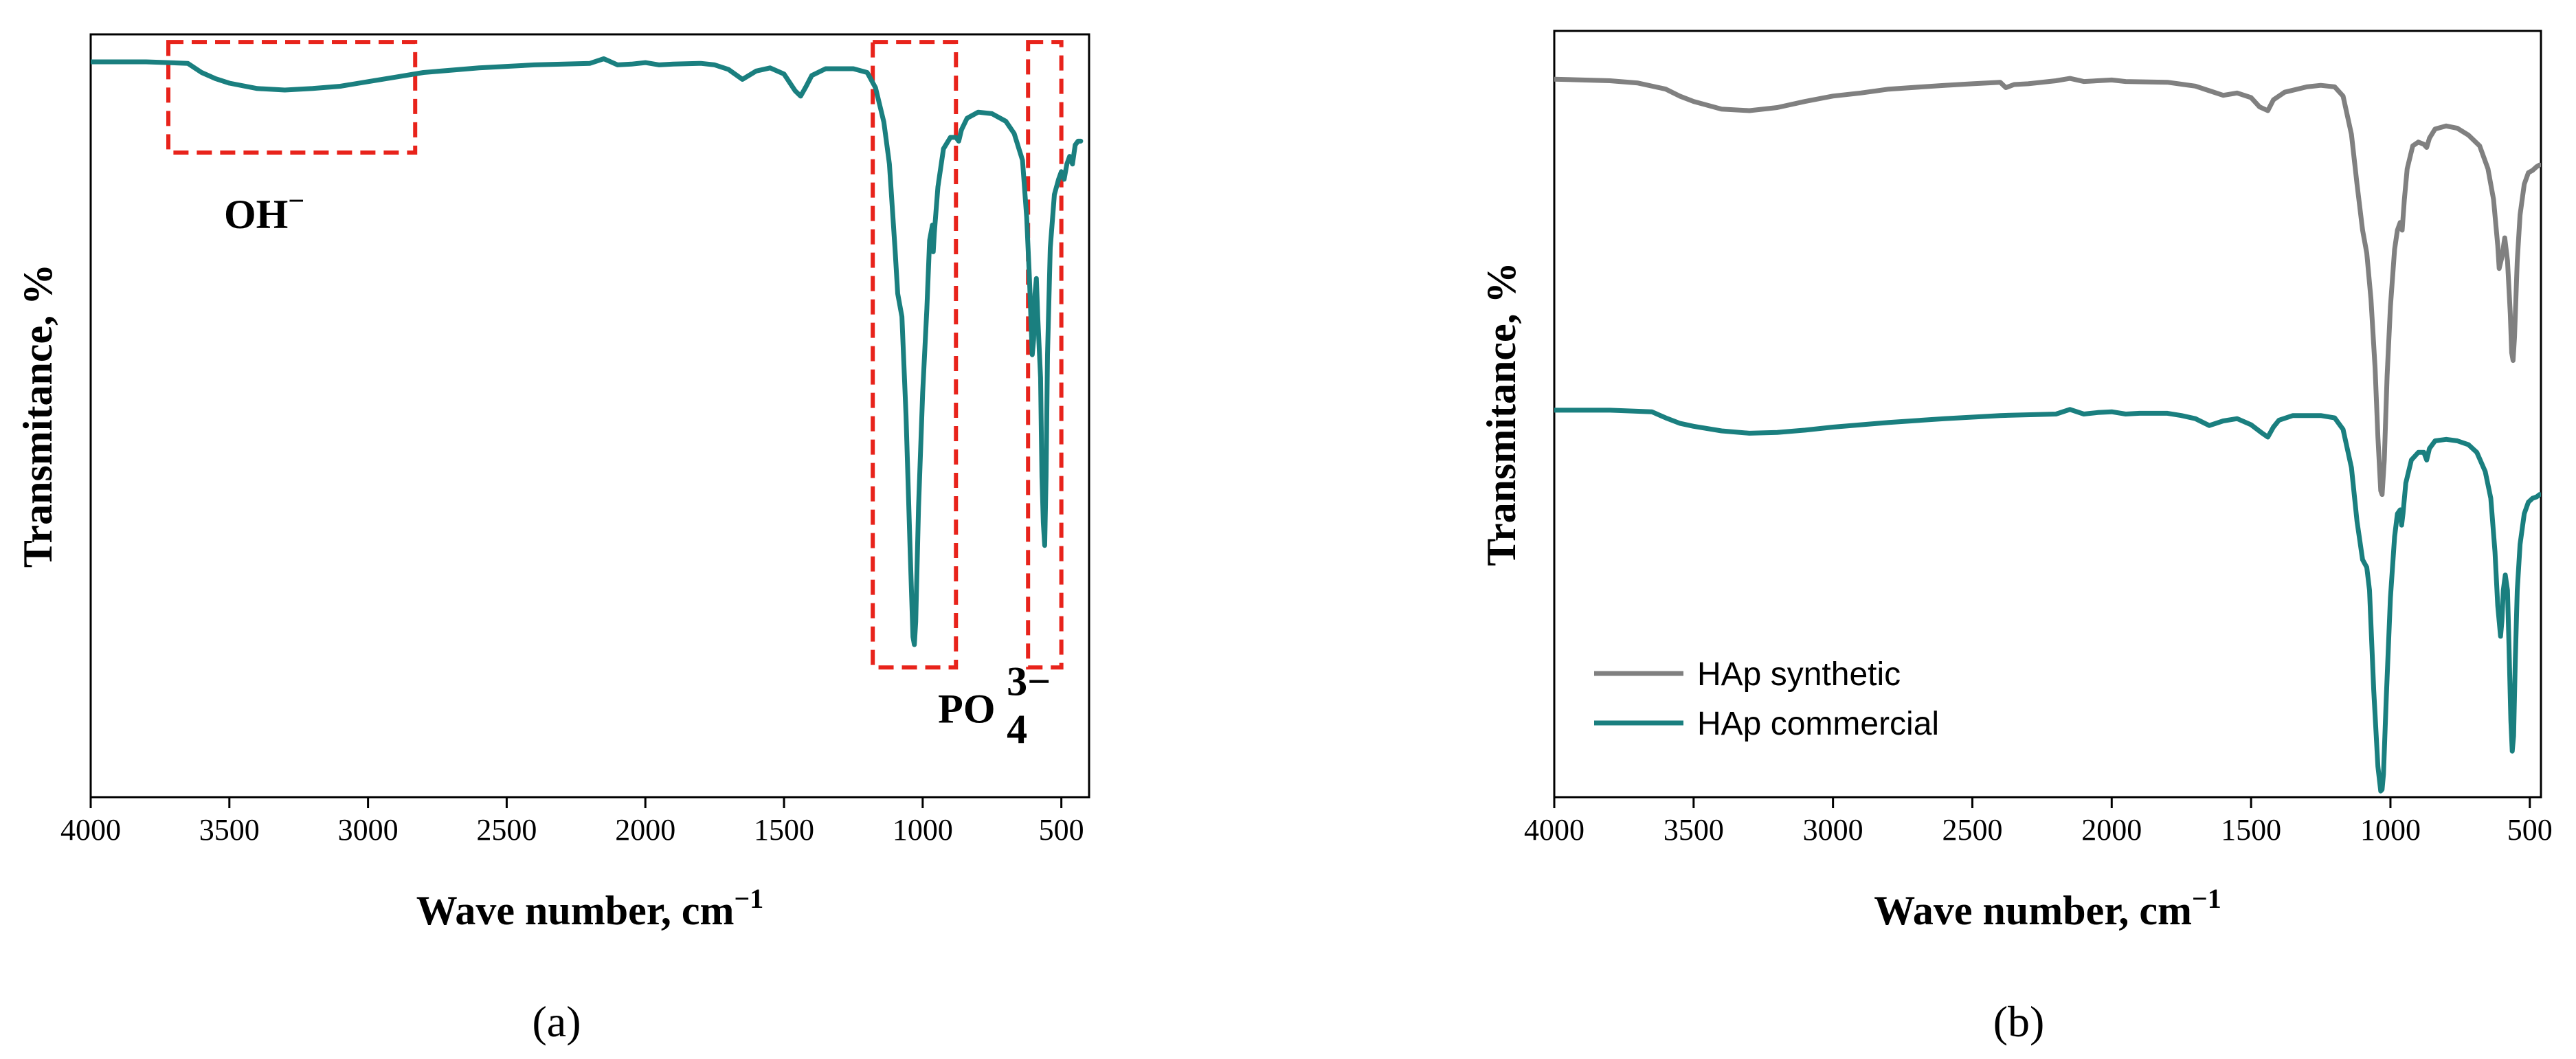  I want to click on annotation-phosphate-sup: 3−, so click(1029, 681).